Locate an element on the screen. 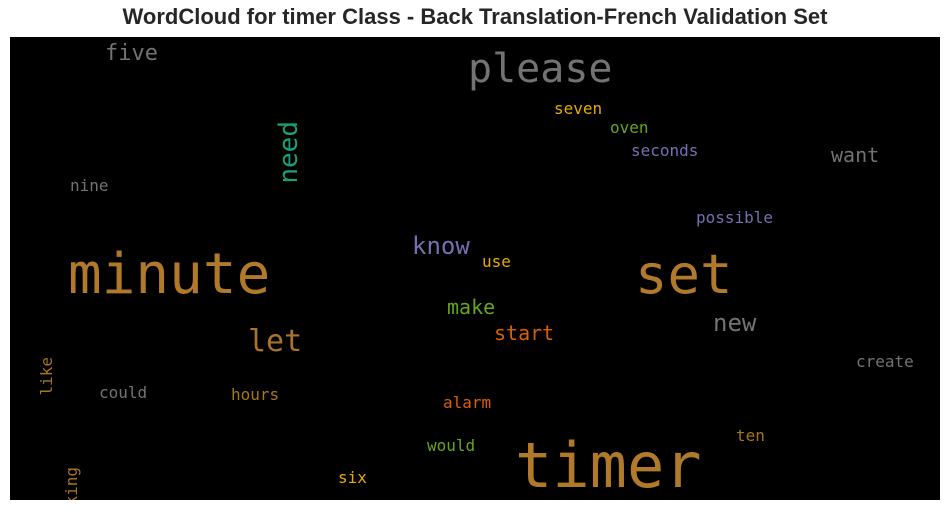  word-oven: oven is located at coordinates (629, 127).